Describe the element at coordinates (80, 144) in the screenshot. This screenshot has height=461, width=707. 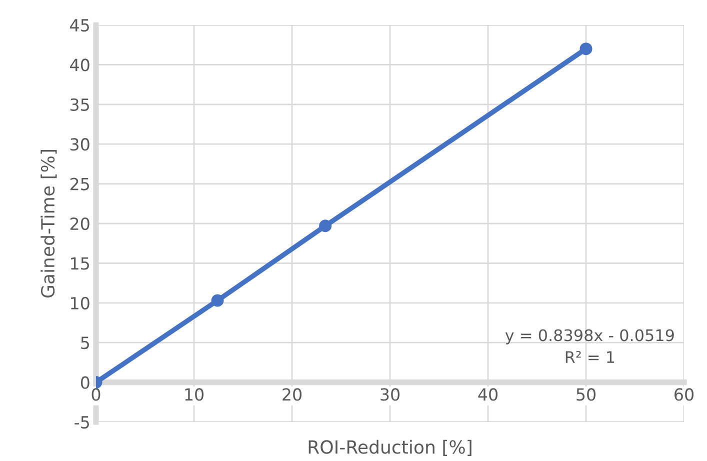
I see `y-tick-label: 30` at that location.